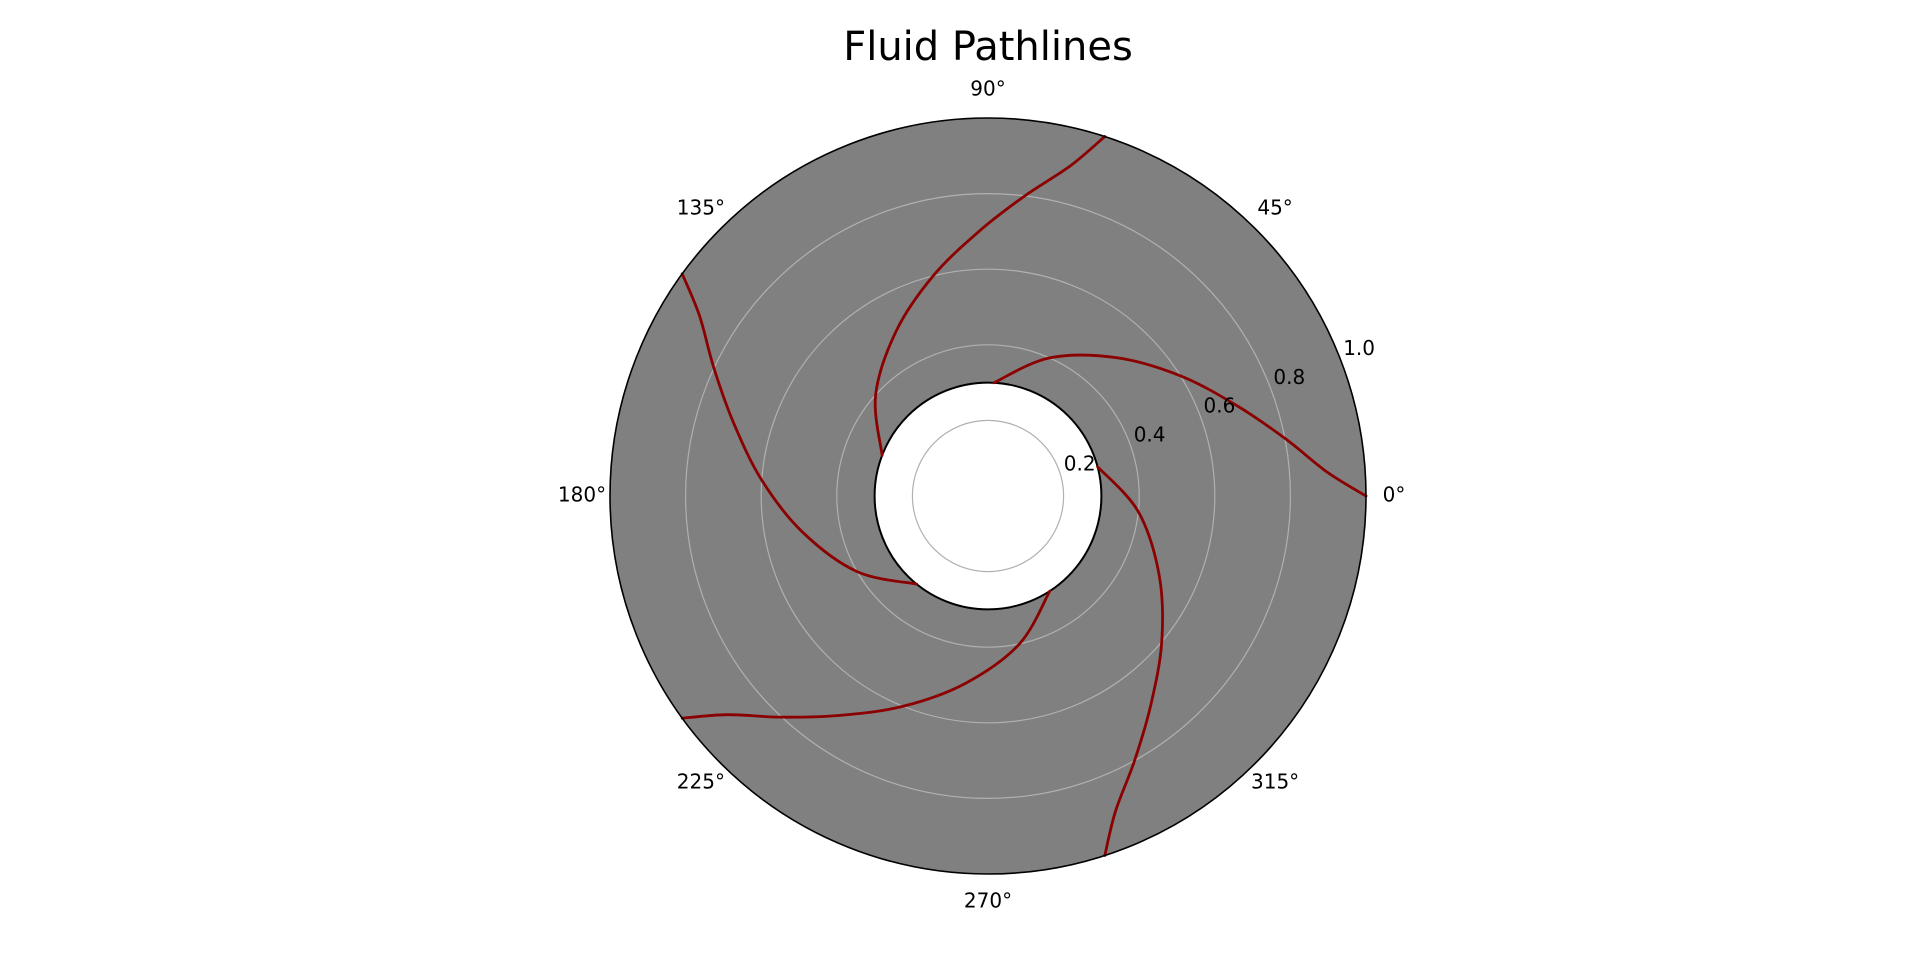 This screenshot has width=1920, height=977. I want to click on r-tick-label: 0.6, so click(1220, 406).